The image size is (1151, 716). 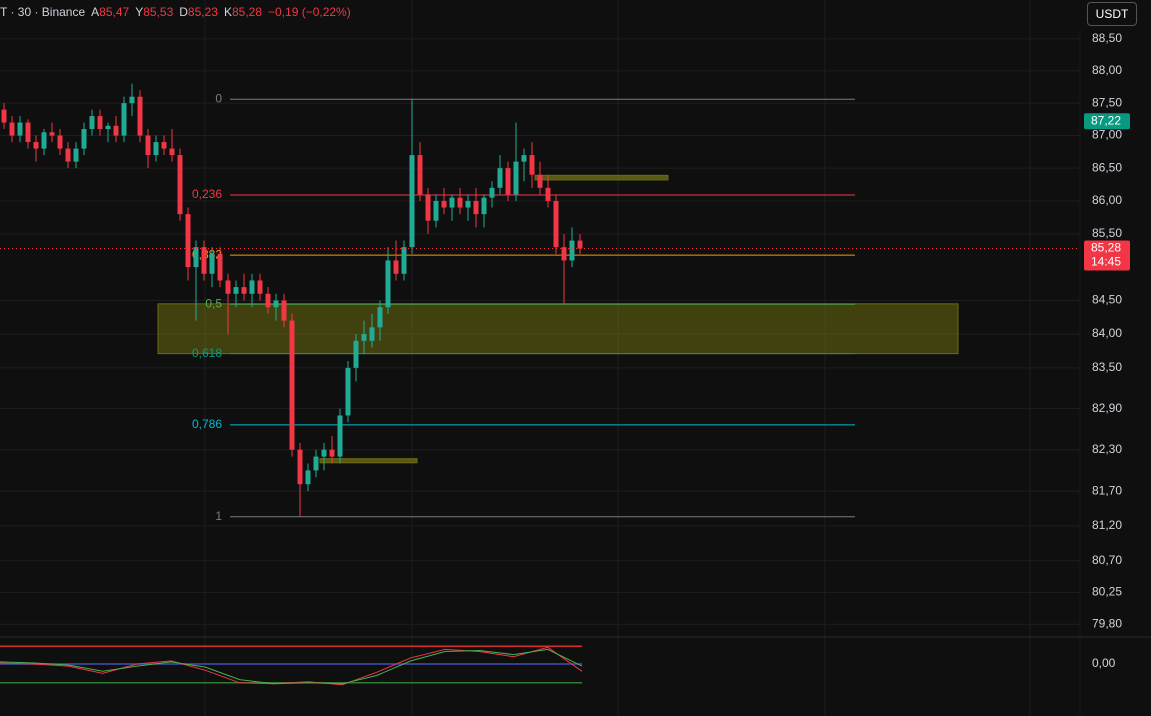 What do you see at coordinates (1107, 300) in the screenshot?
I see `y-tick-label: 84,50` at bounding box center [1107, 300].